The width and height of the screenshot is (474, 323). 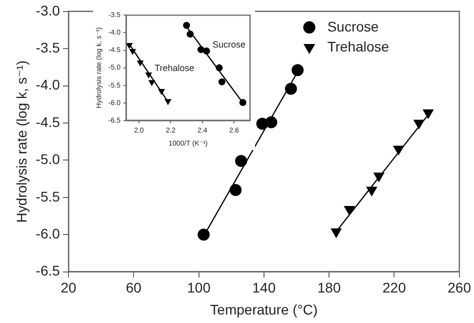 I want to click on x-axis-title: Temperature (°C), so click(x=264, y=309).